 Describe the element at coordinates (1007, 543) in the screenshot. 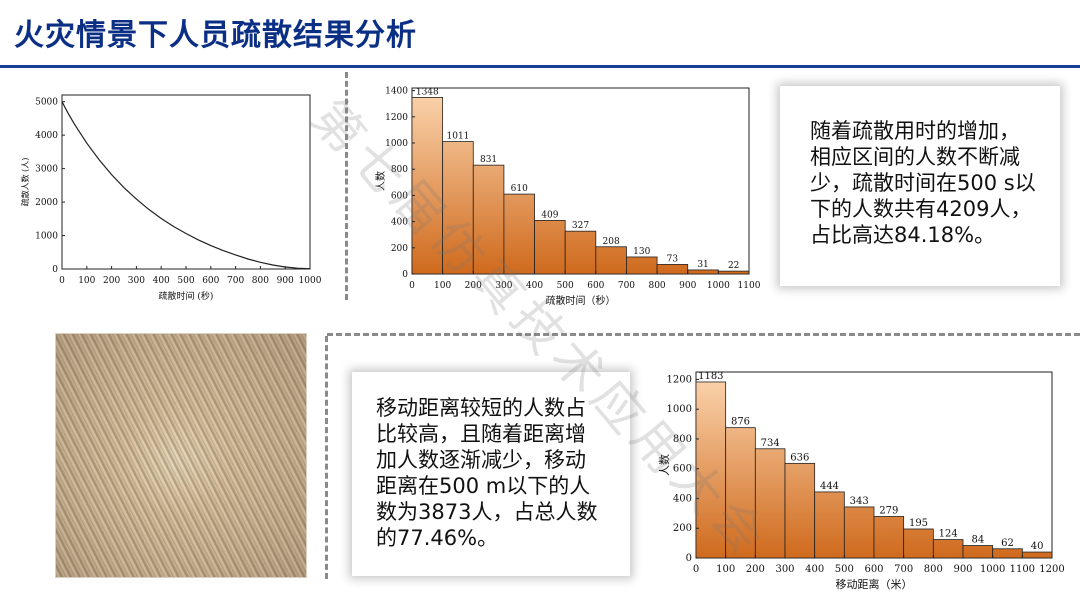

I see `bar-data-label: 62` at that location.